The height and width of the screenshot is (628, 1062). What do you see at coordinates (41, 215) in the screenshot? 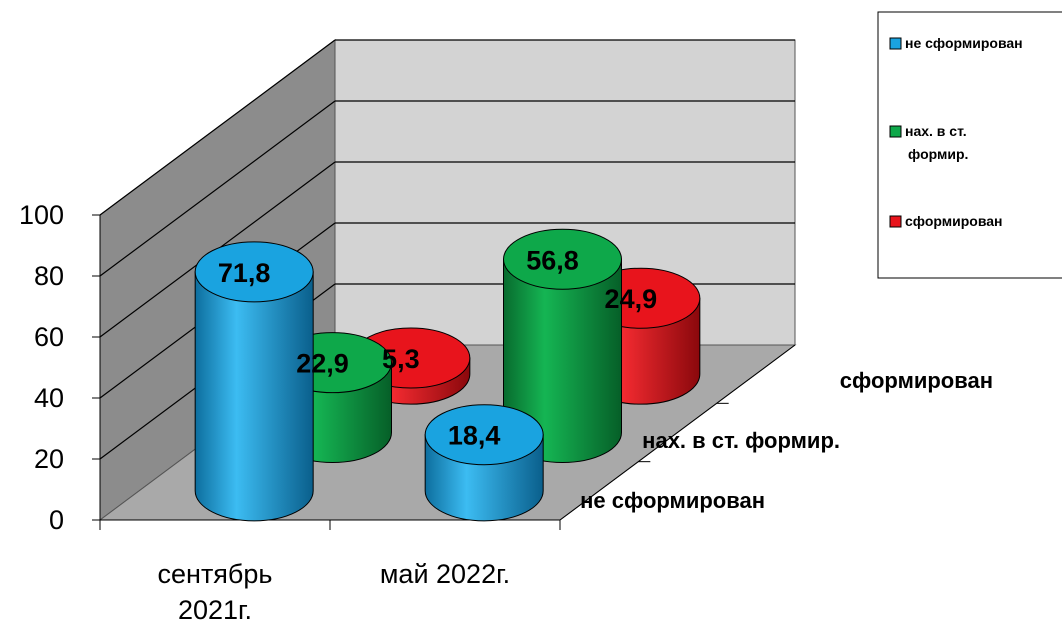
I see `y-tick-label: 100` at bounding box center [41, 215].